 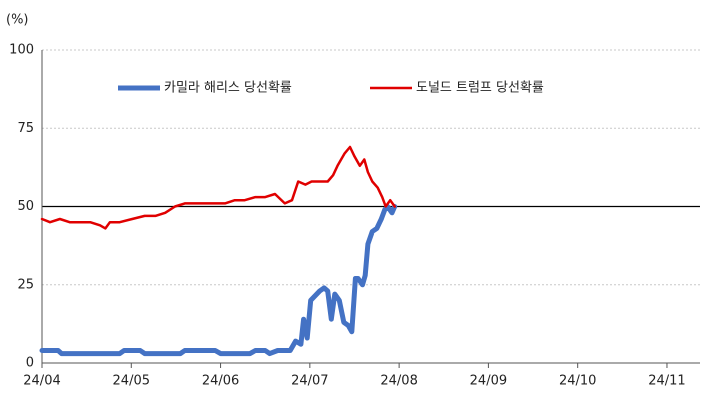 I want to click on legend-label: 도널드 트럼프 당선확률, so click(x=480, y=88).